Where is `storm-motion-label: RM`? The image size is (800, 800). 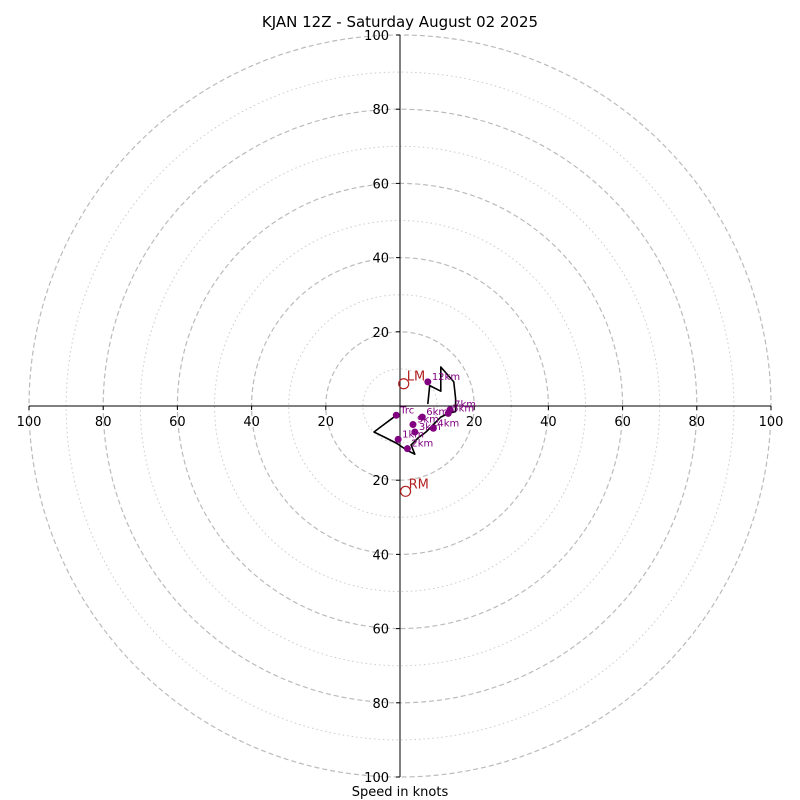 storm-motion-label: RM is located at coordinates (419, 484).